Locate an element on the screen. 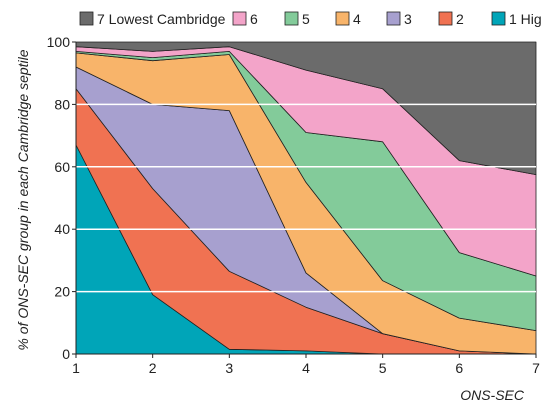  x-tick-label: 3 is located at coordinates (229, 368).